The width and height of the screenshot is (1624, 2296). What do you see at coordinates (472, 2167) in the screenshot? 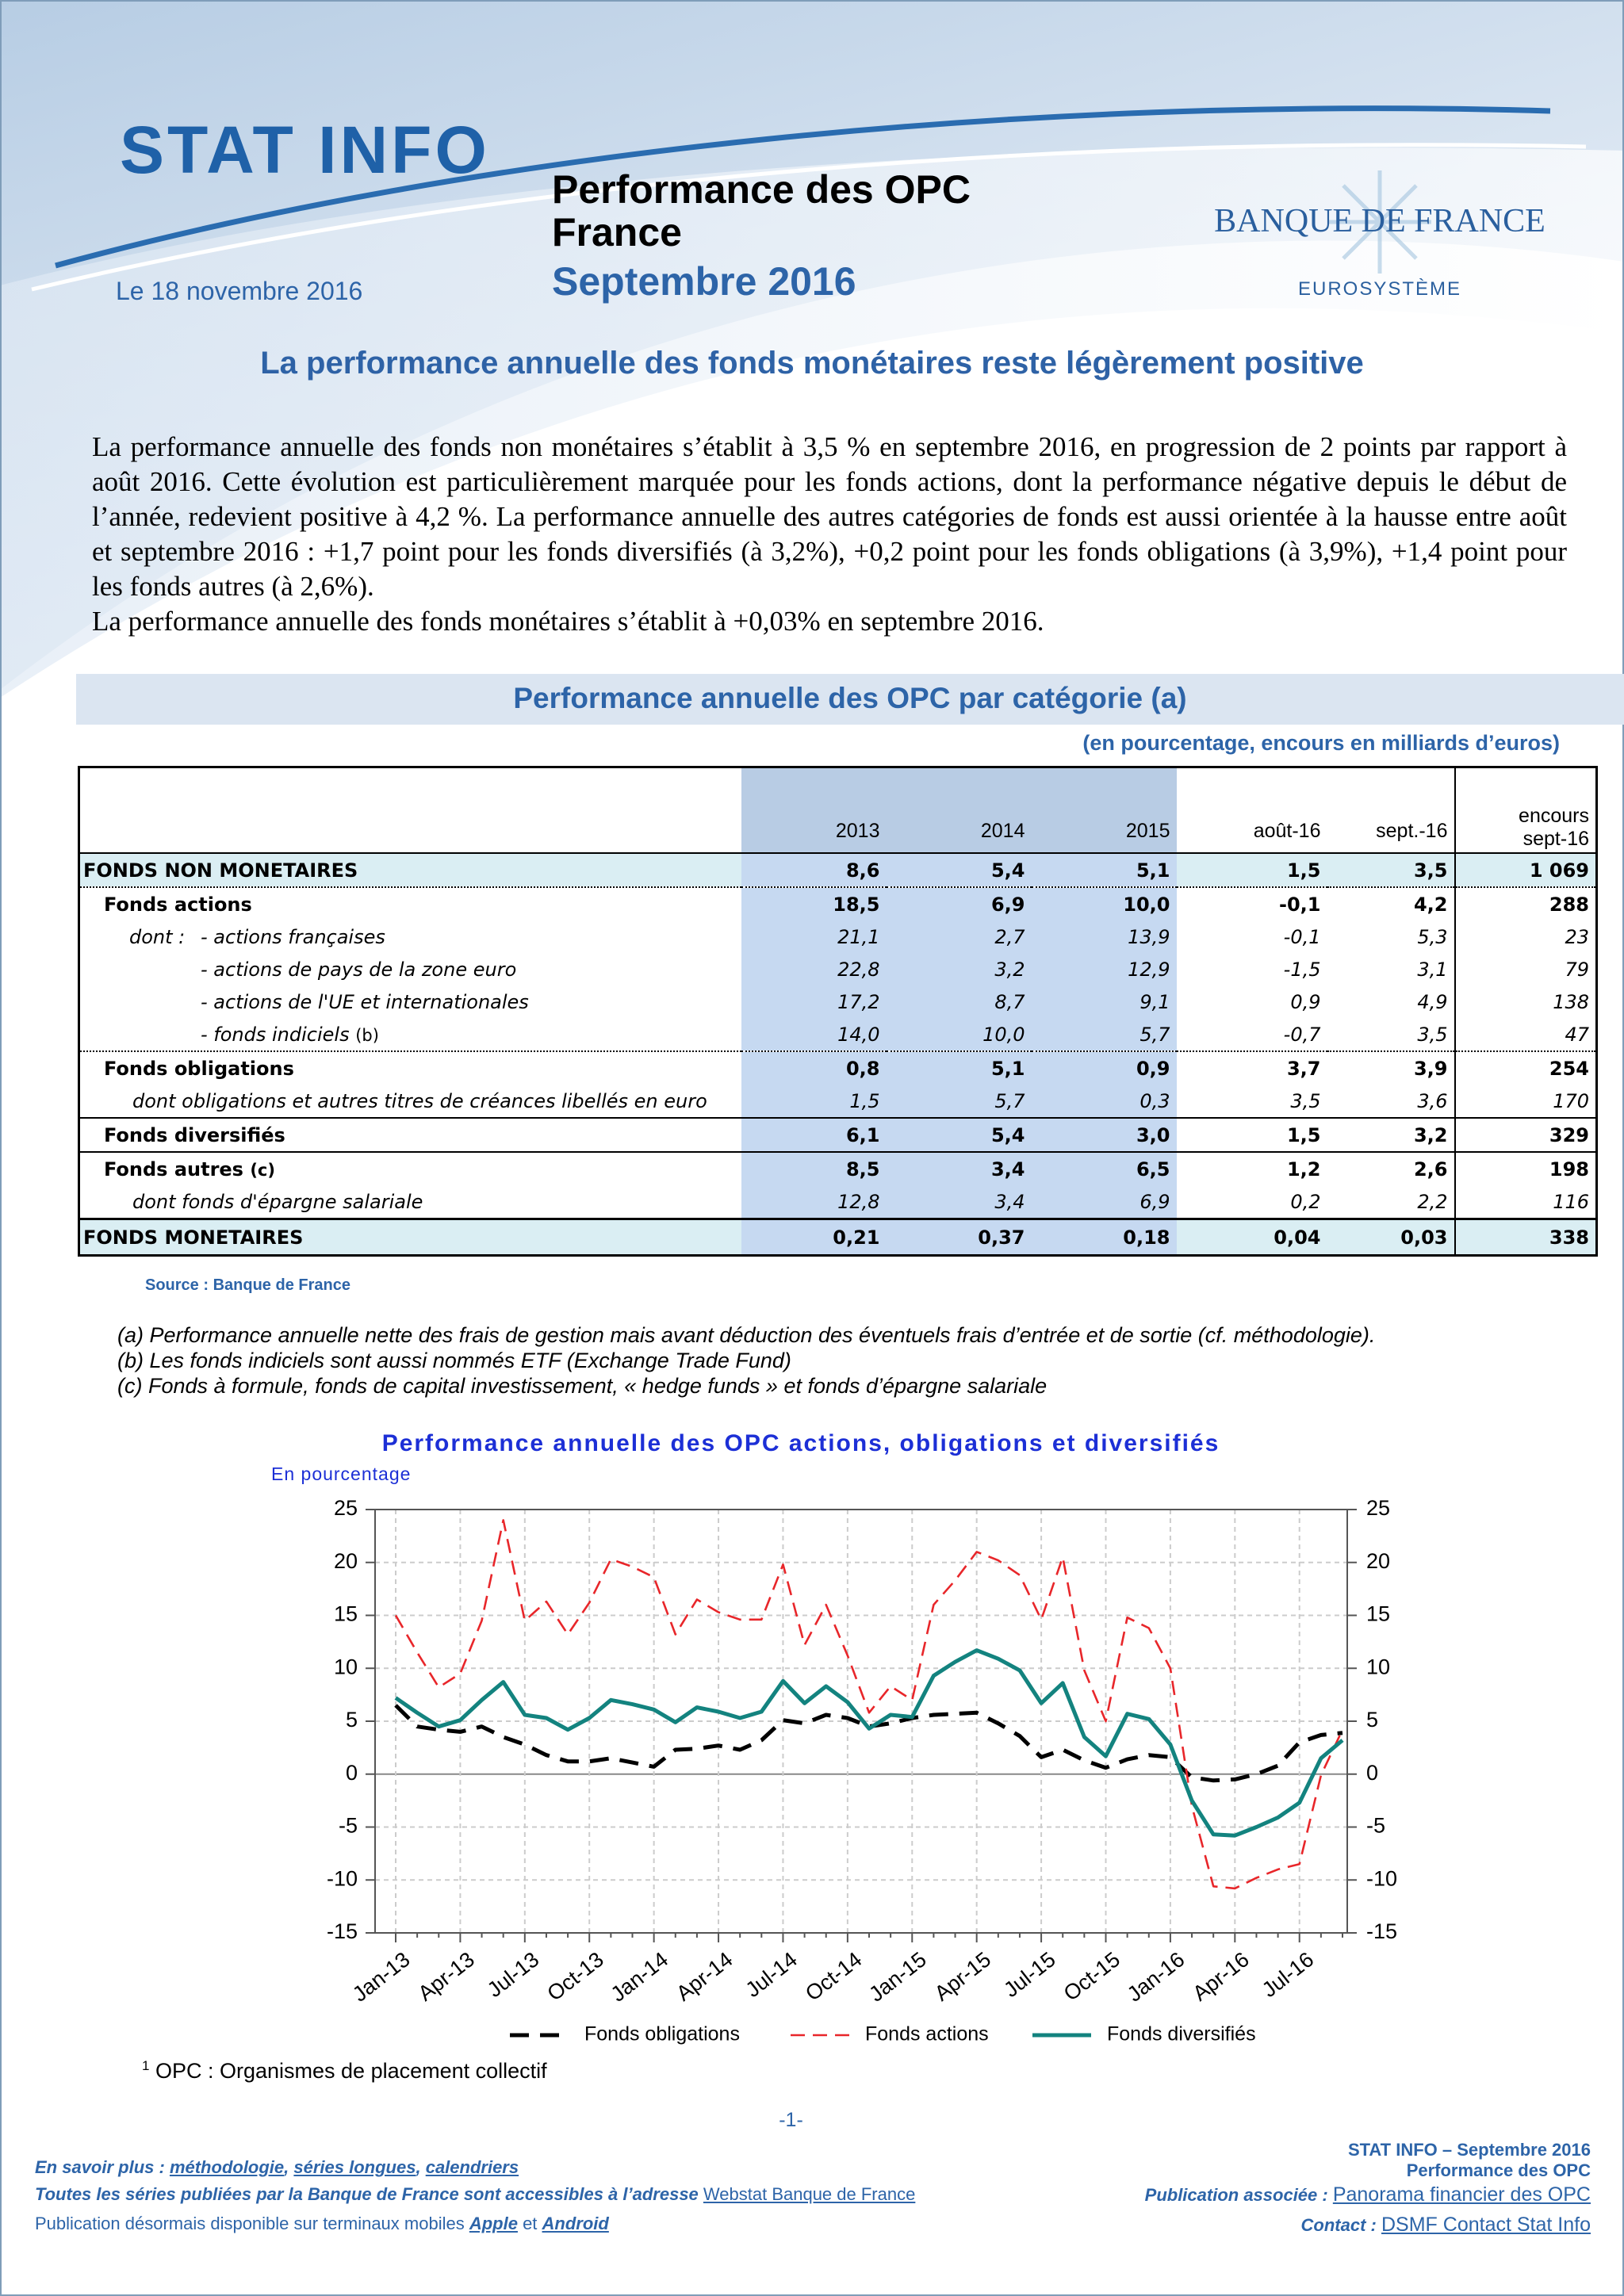
I see `footer-link: calendriers` at bounding box center [472, 2167].